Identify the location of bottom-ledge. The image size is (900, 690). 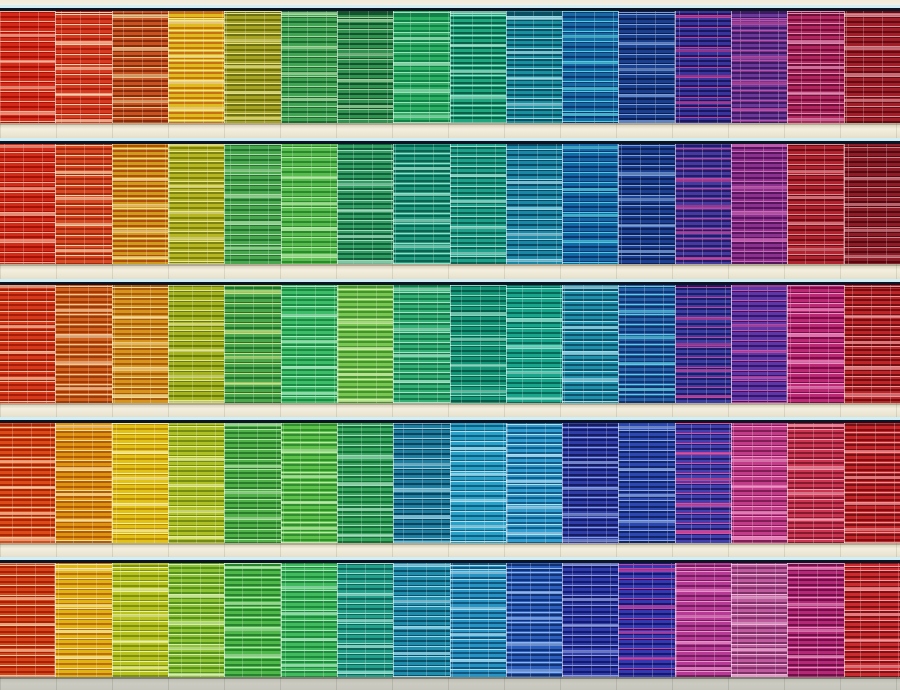
(450, 683).